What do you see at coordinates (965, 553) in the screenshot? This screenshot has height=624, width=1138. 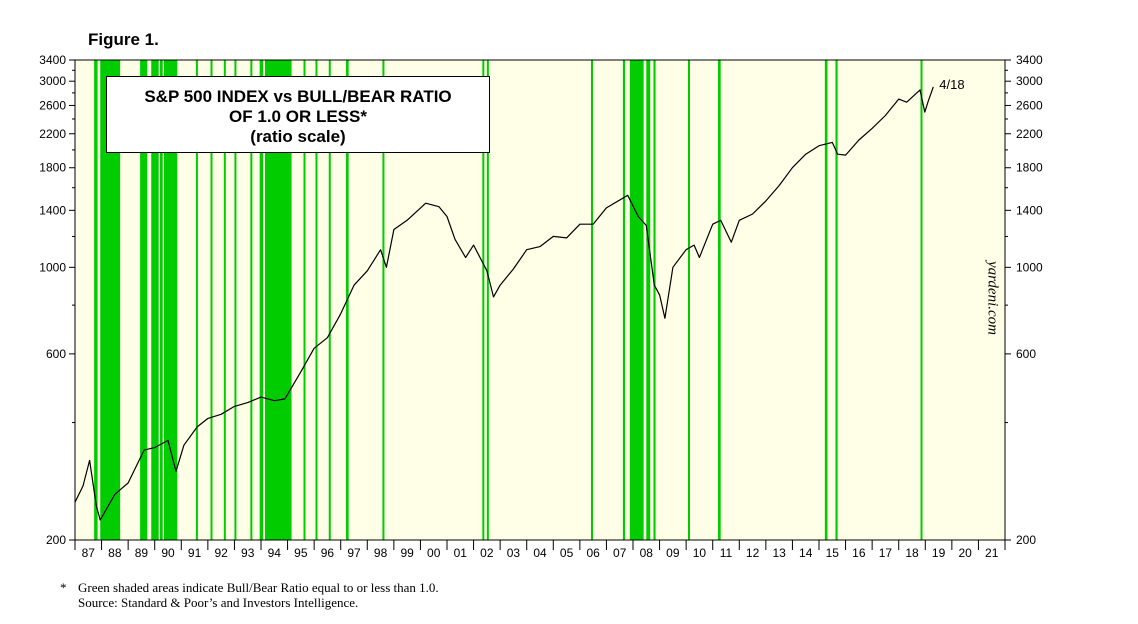 I see `x-tick-label: 20` at bounding box center [965, 553].